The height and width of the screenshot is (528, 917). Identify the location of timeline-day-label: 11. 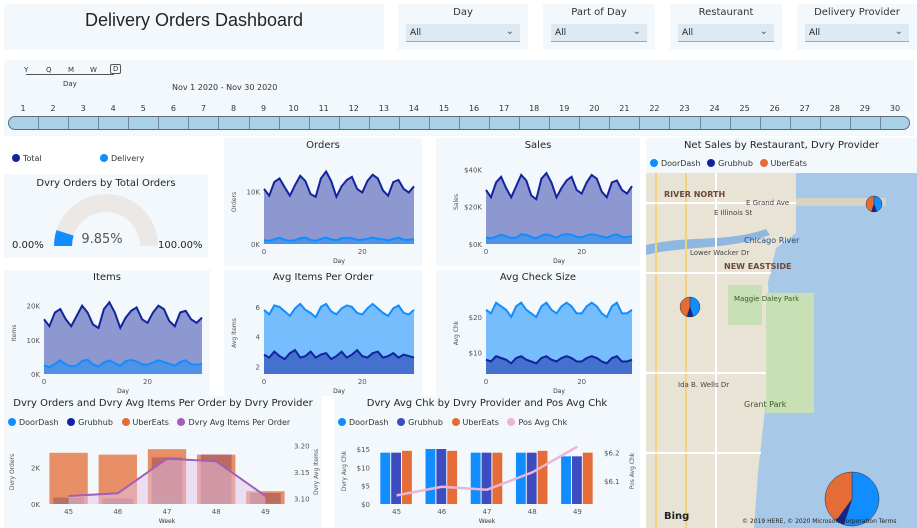
(323, 108).